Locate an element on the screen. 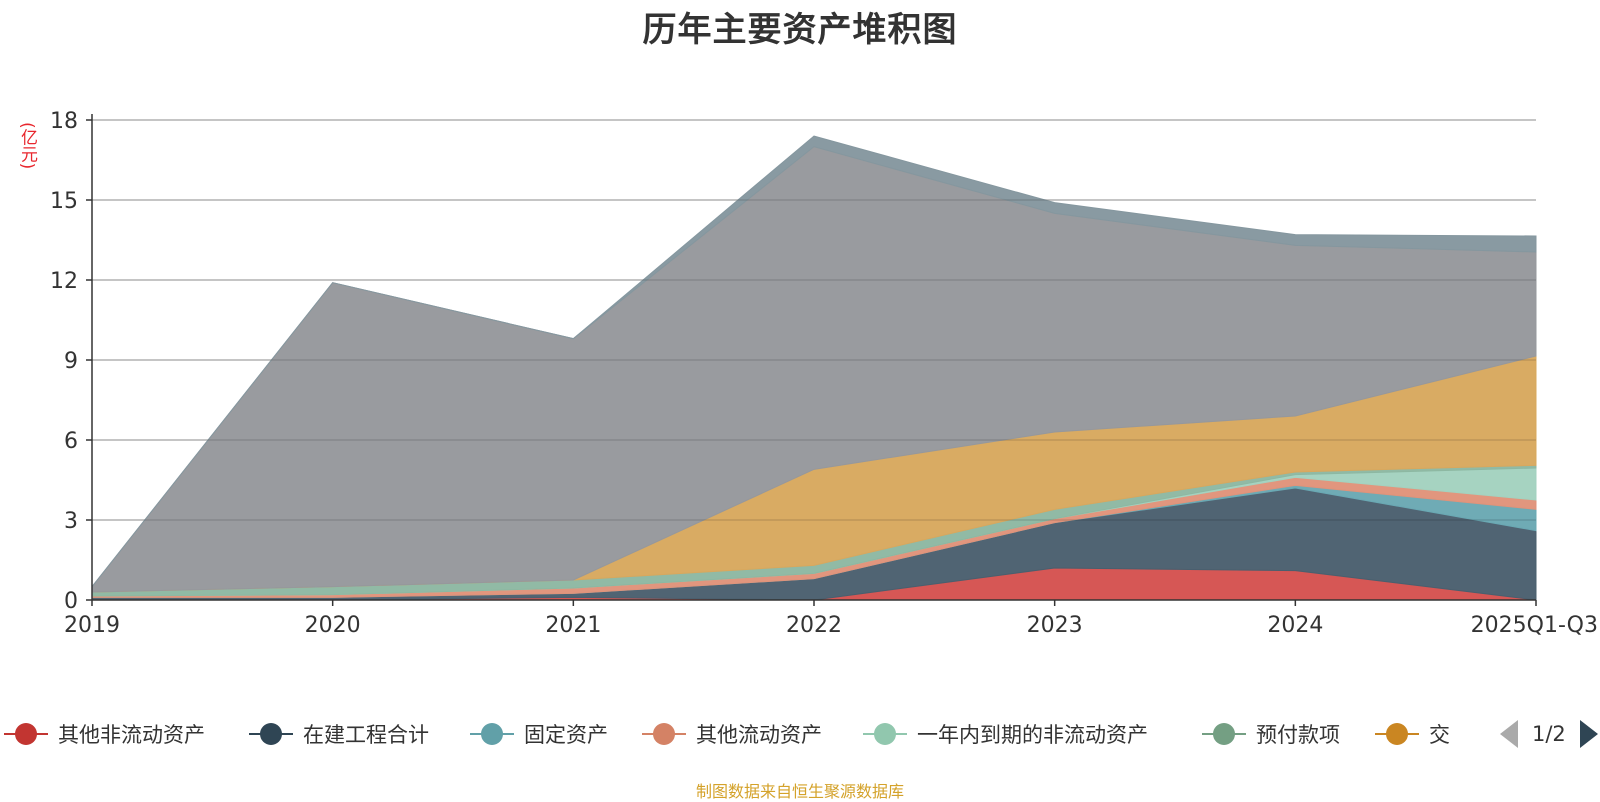 This screenshot has width=1600, height=802. y-tick-label: 9 is located at coordinates (71, 361).